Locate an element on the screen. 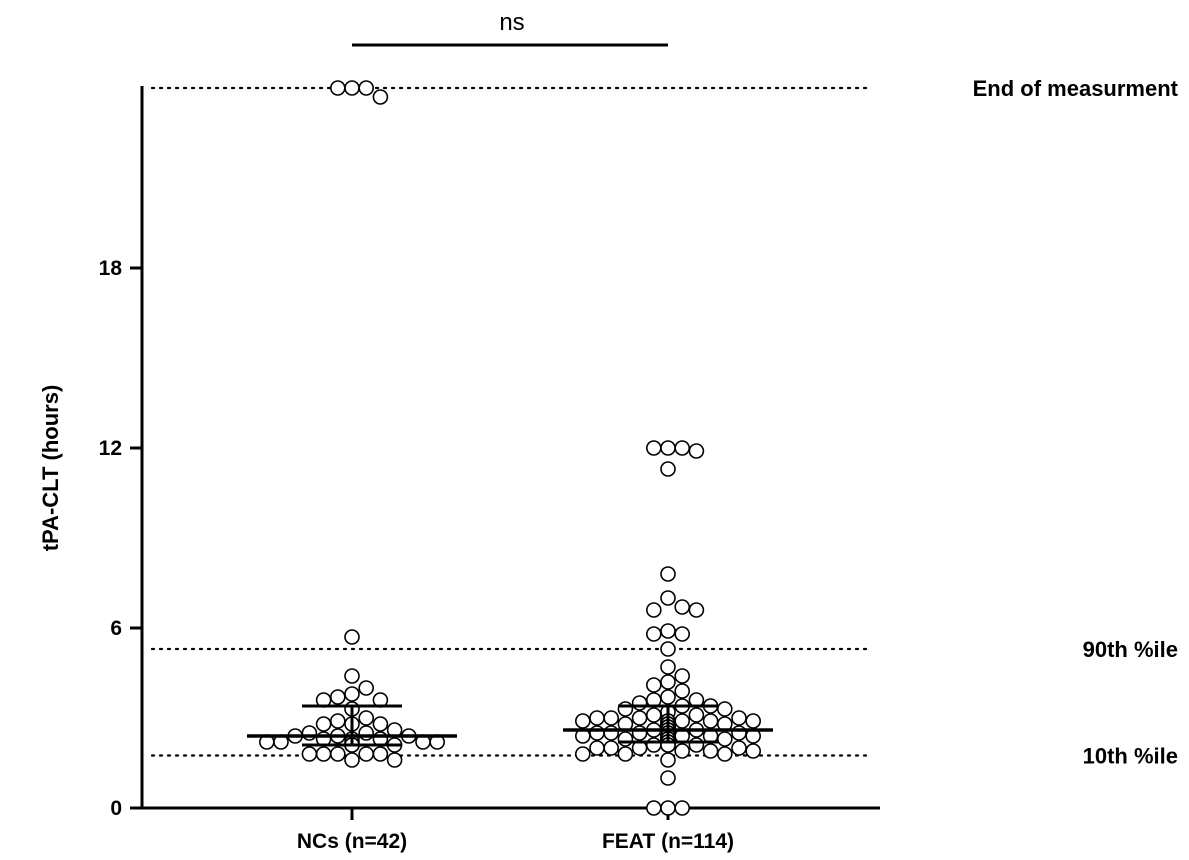 The image size is (1189, 860). y-tick-label: 0 is located at coordinates (116, 808).